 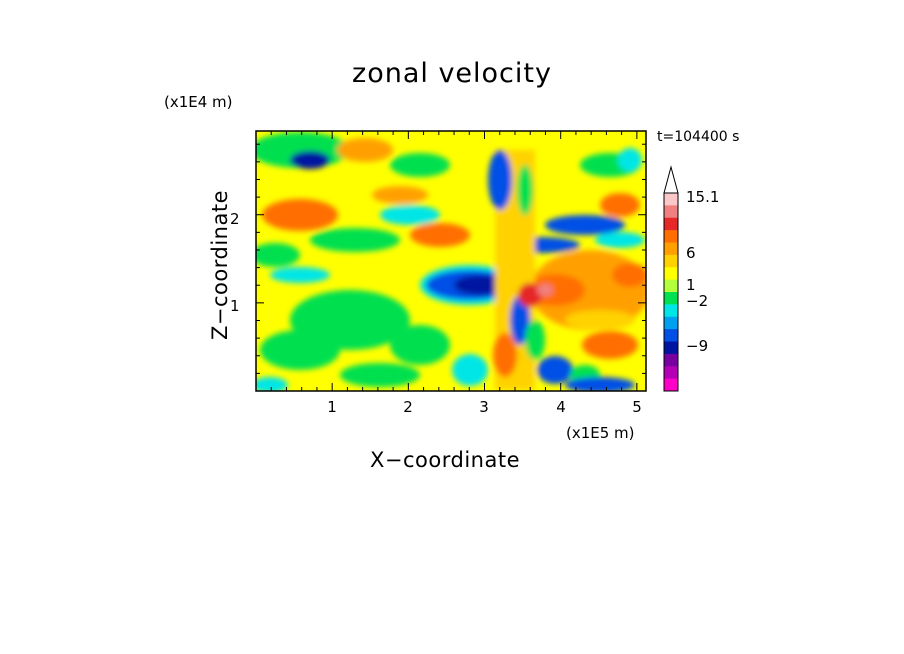 I want to click on colorbar-label: 6, so click(x=691, y=253).